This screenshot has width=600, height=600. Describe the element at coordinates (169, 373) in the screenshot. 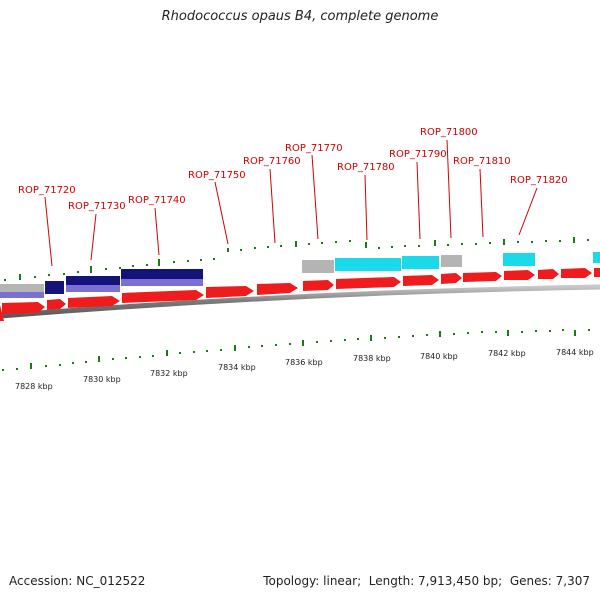

I see `kbp-label: 7832 kbp` at that location.